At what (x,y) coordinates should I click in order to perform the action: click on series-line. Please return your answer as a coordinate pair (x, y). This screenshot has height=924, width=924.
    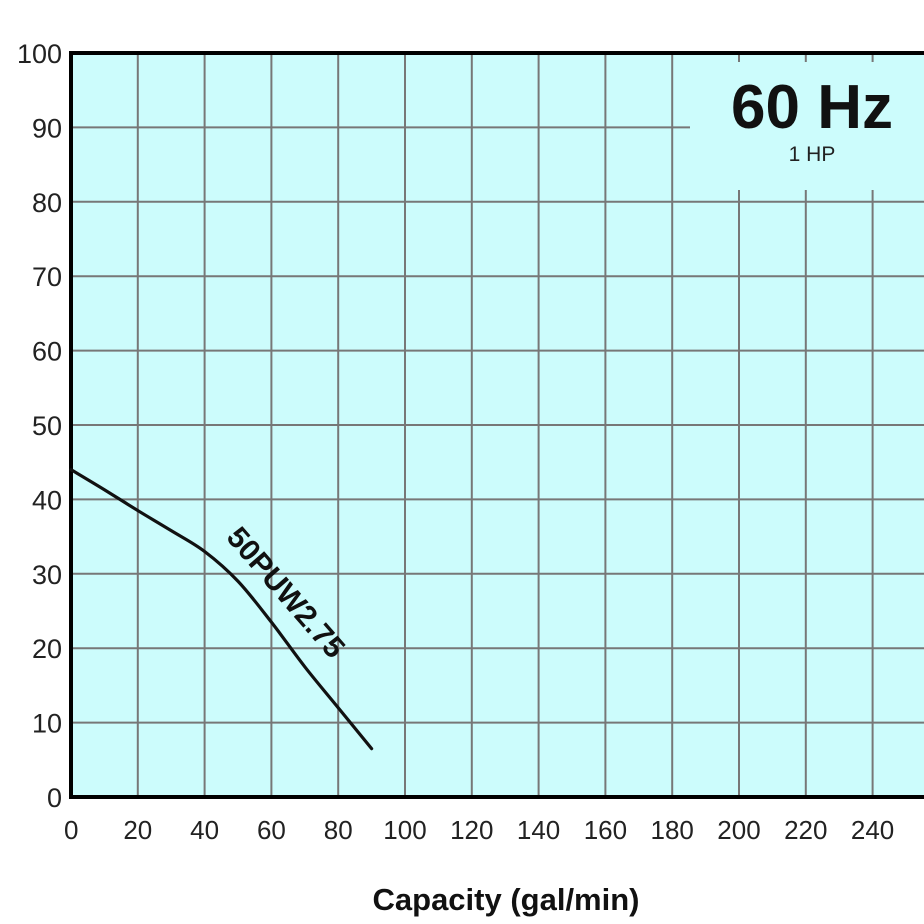
    Looking at the image, I should click on (221, 609).